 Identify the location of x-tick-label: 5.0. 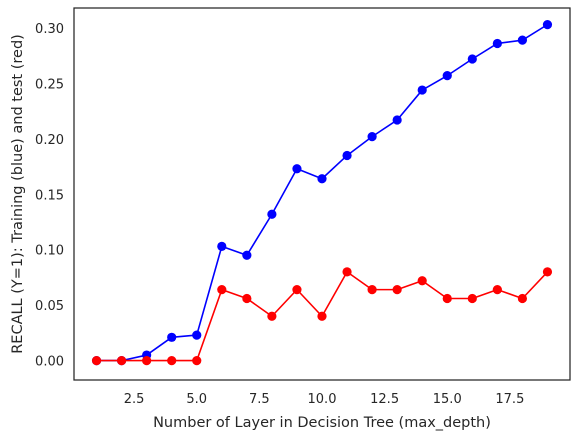
(196, 399).